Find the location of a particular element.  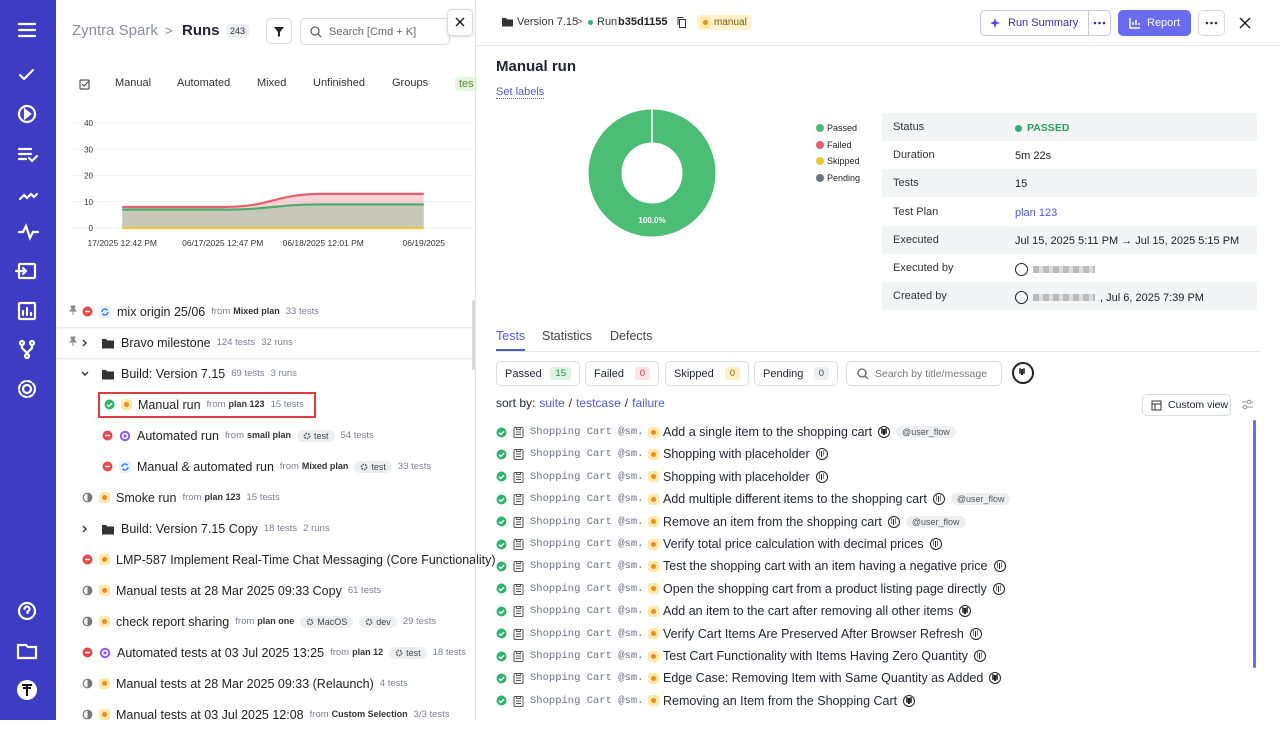

from-text: from plan 12 is located at coordinates (356, 652).